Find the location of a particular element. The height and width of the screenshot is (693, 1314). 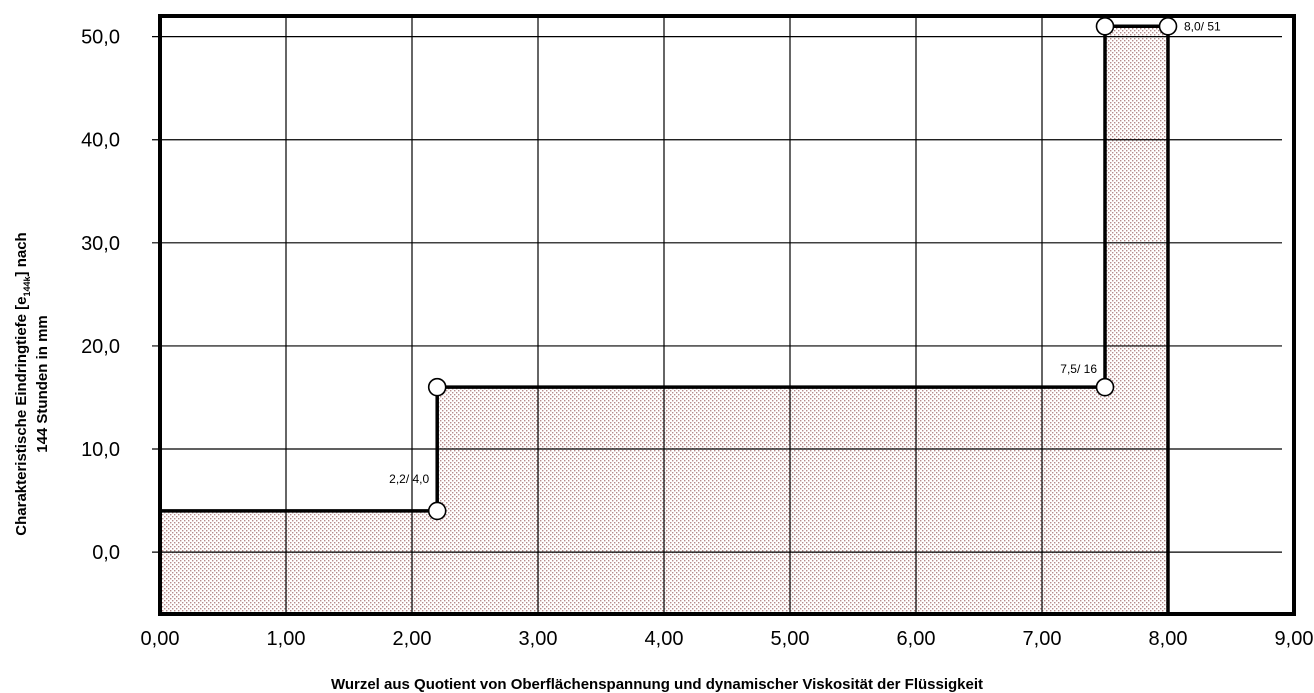

x-tick-label: 8,00 is located at coordinates (1168, 639).